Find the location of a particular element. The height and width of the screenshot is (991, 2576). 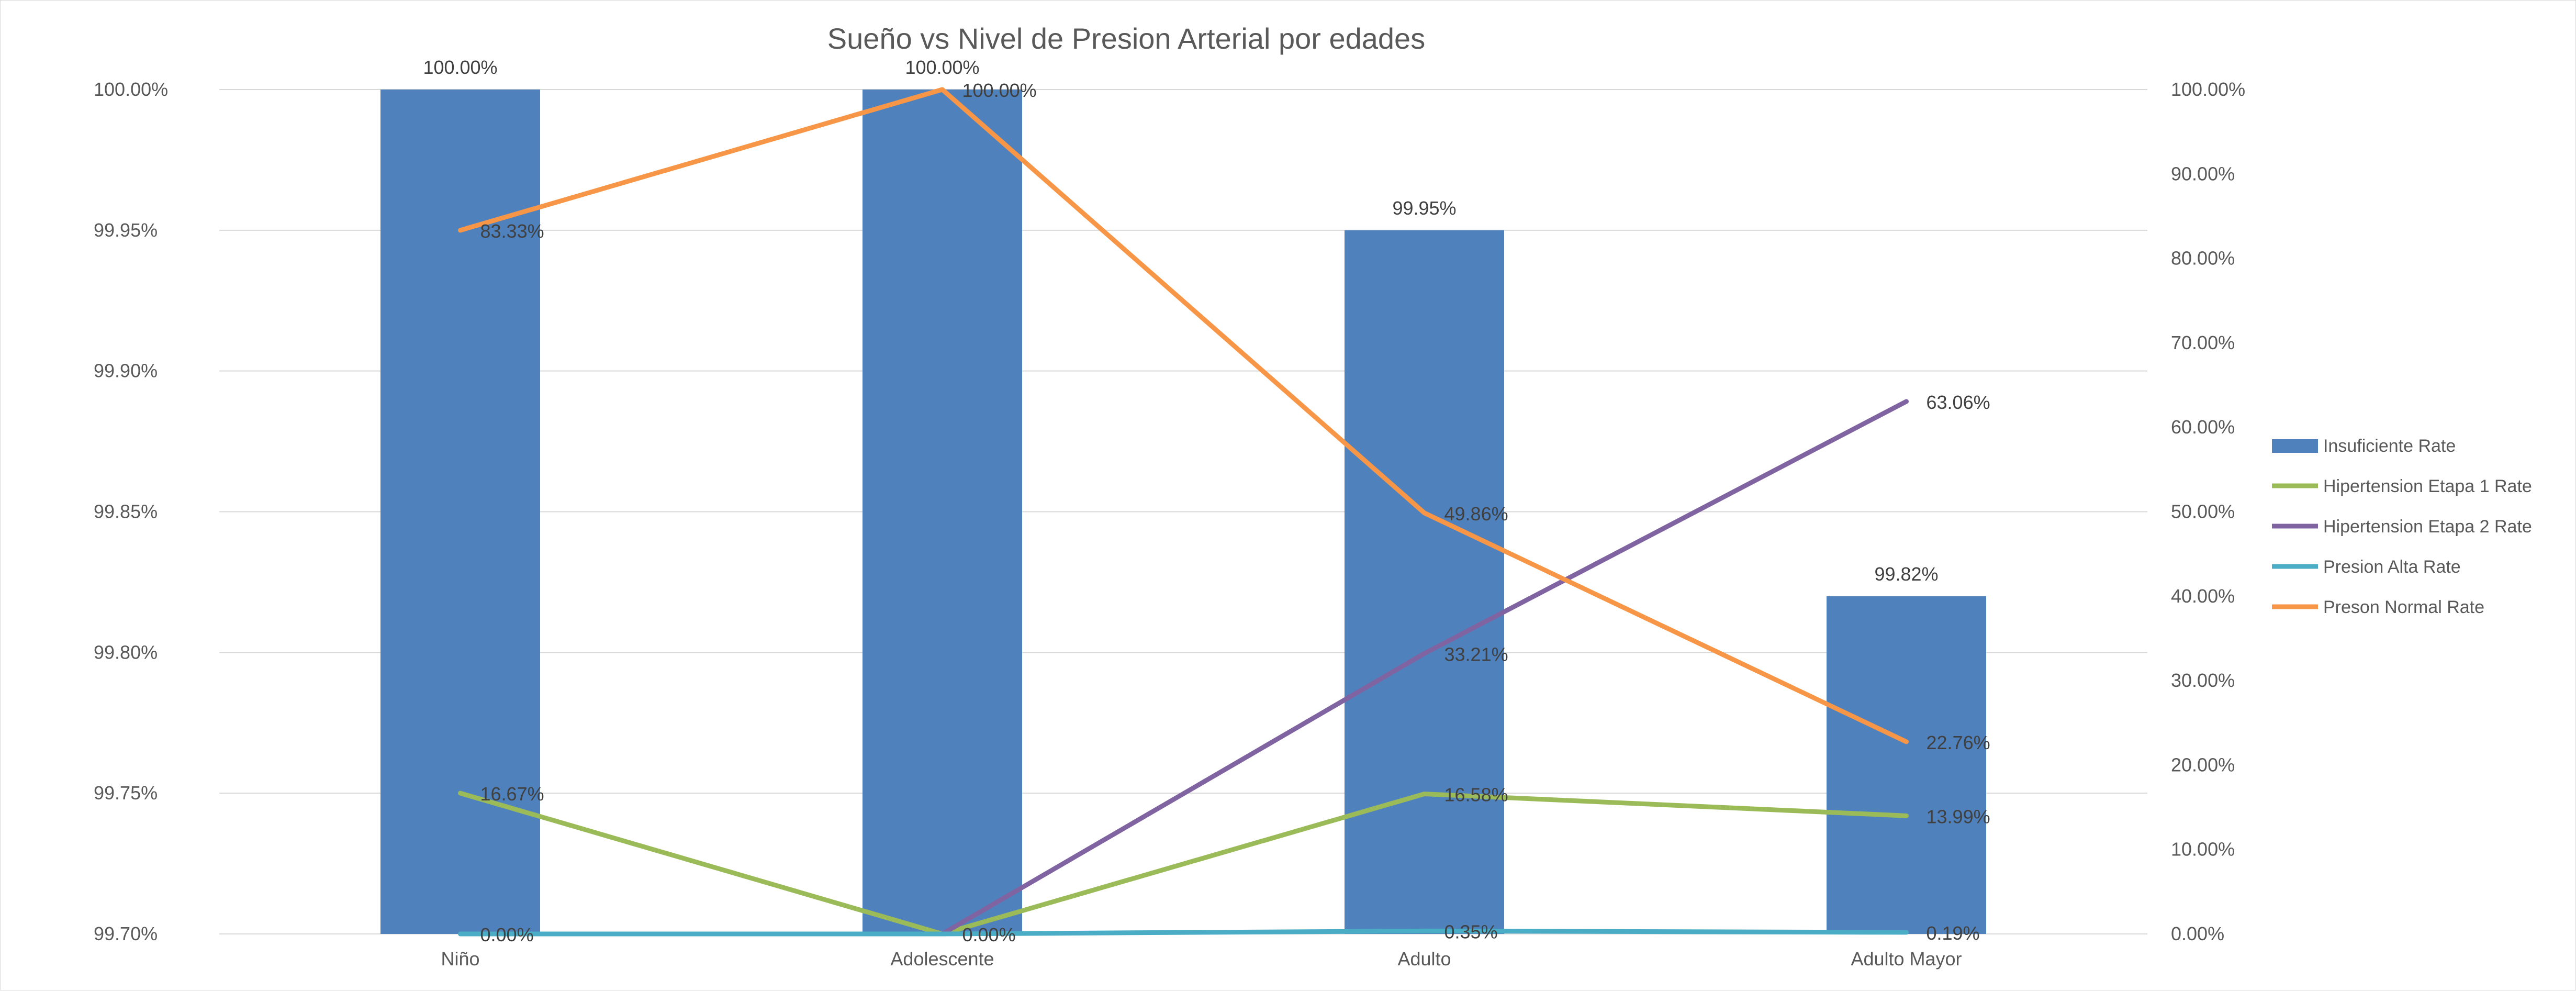

right-axis-tick: 30.00% is located at coordinates (2203, 680).